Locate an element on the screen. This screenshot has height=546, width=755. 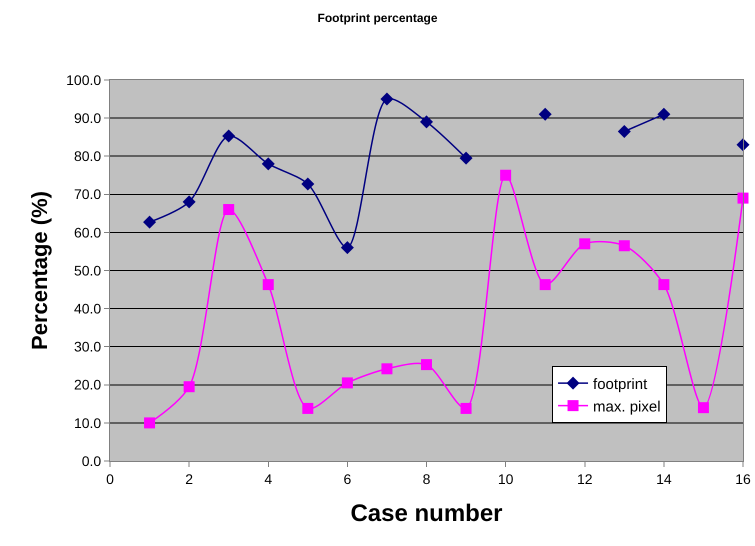
x-tick-label: 6 is located at coordinates (347, 478).